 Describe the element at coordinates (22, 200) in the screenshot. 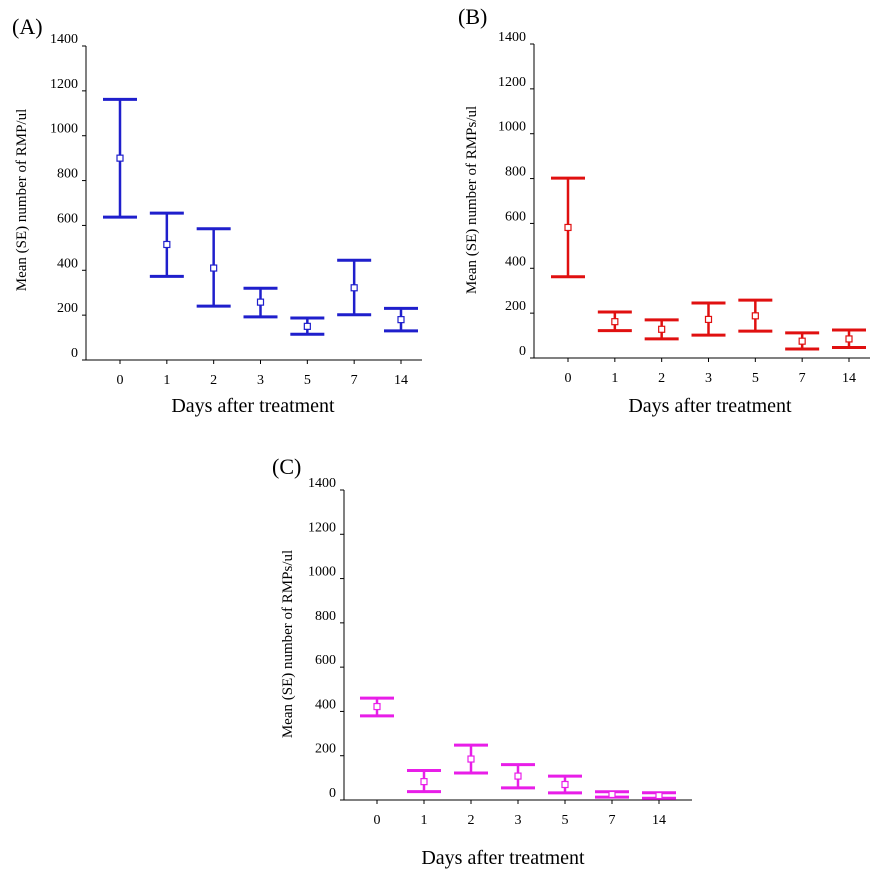

I see `y-axis-title: Mean (SE) number of RMP/ul` at that location.